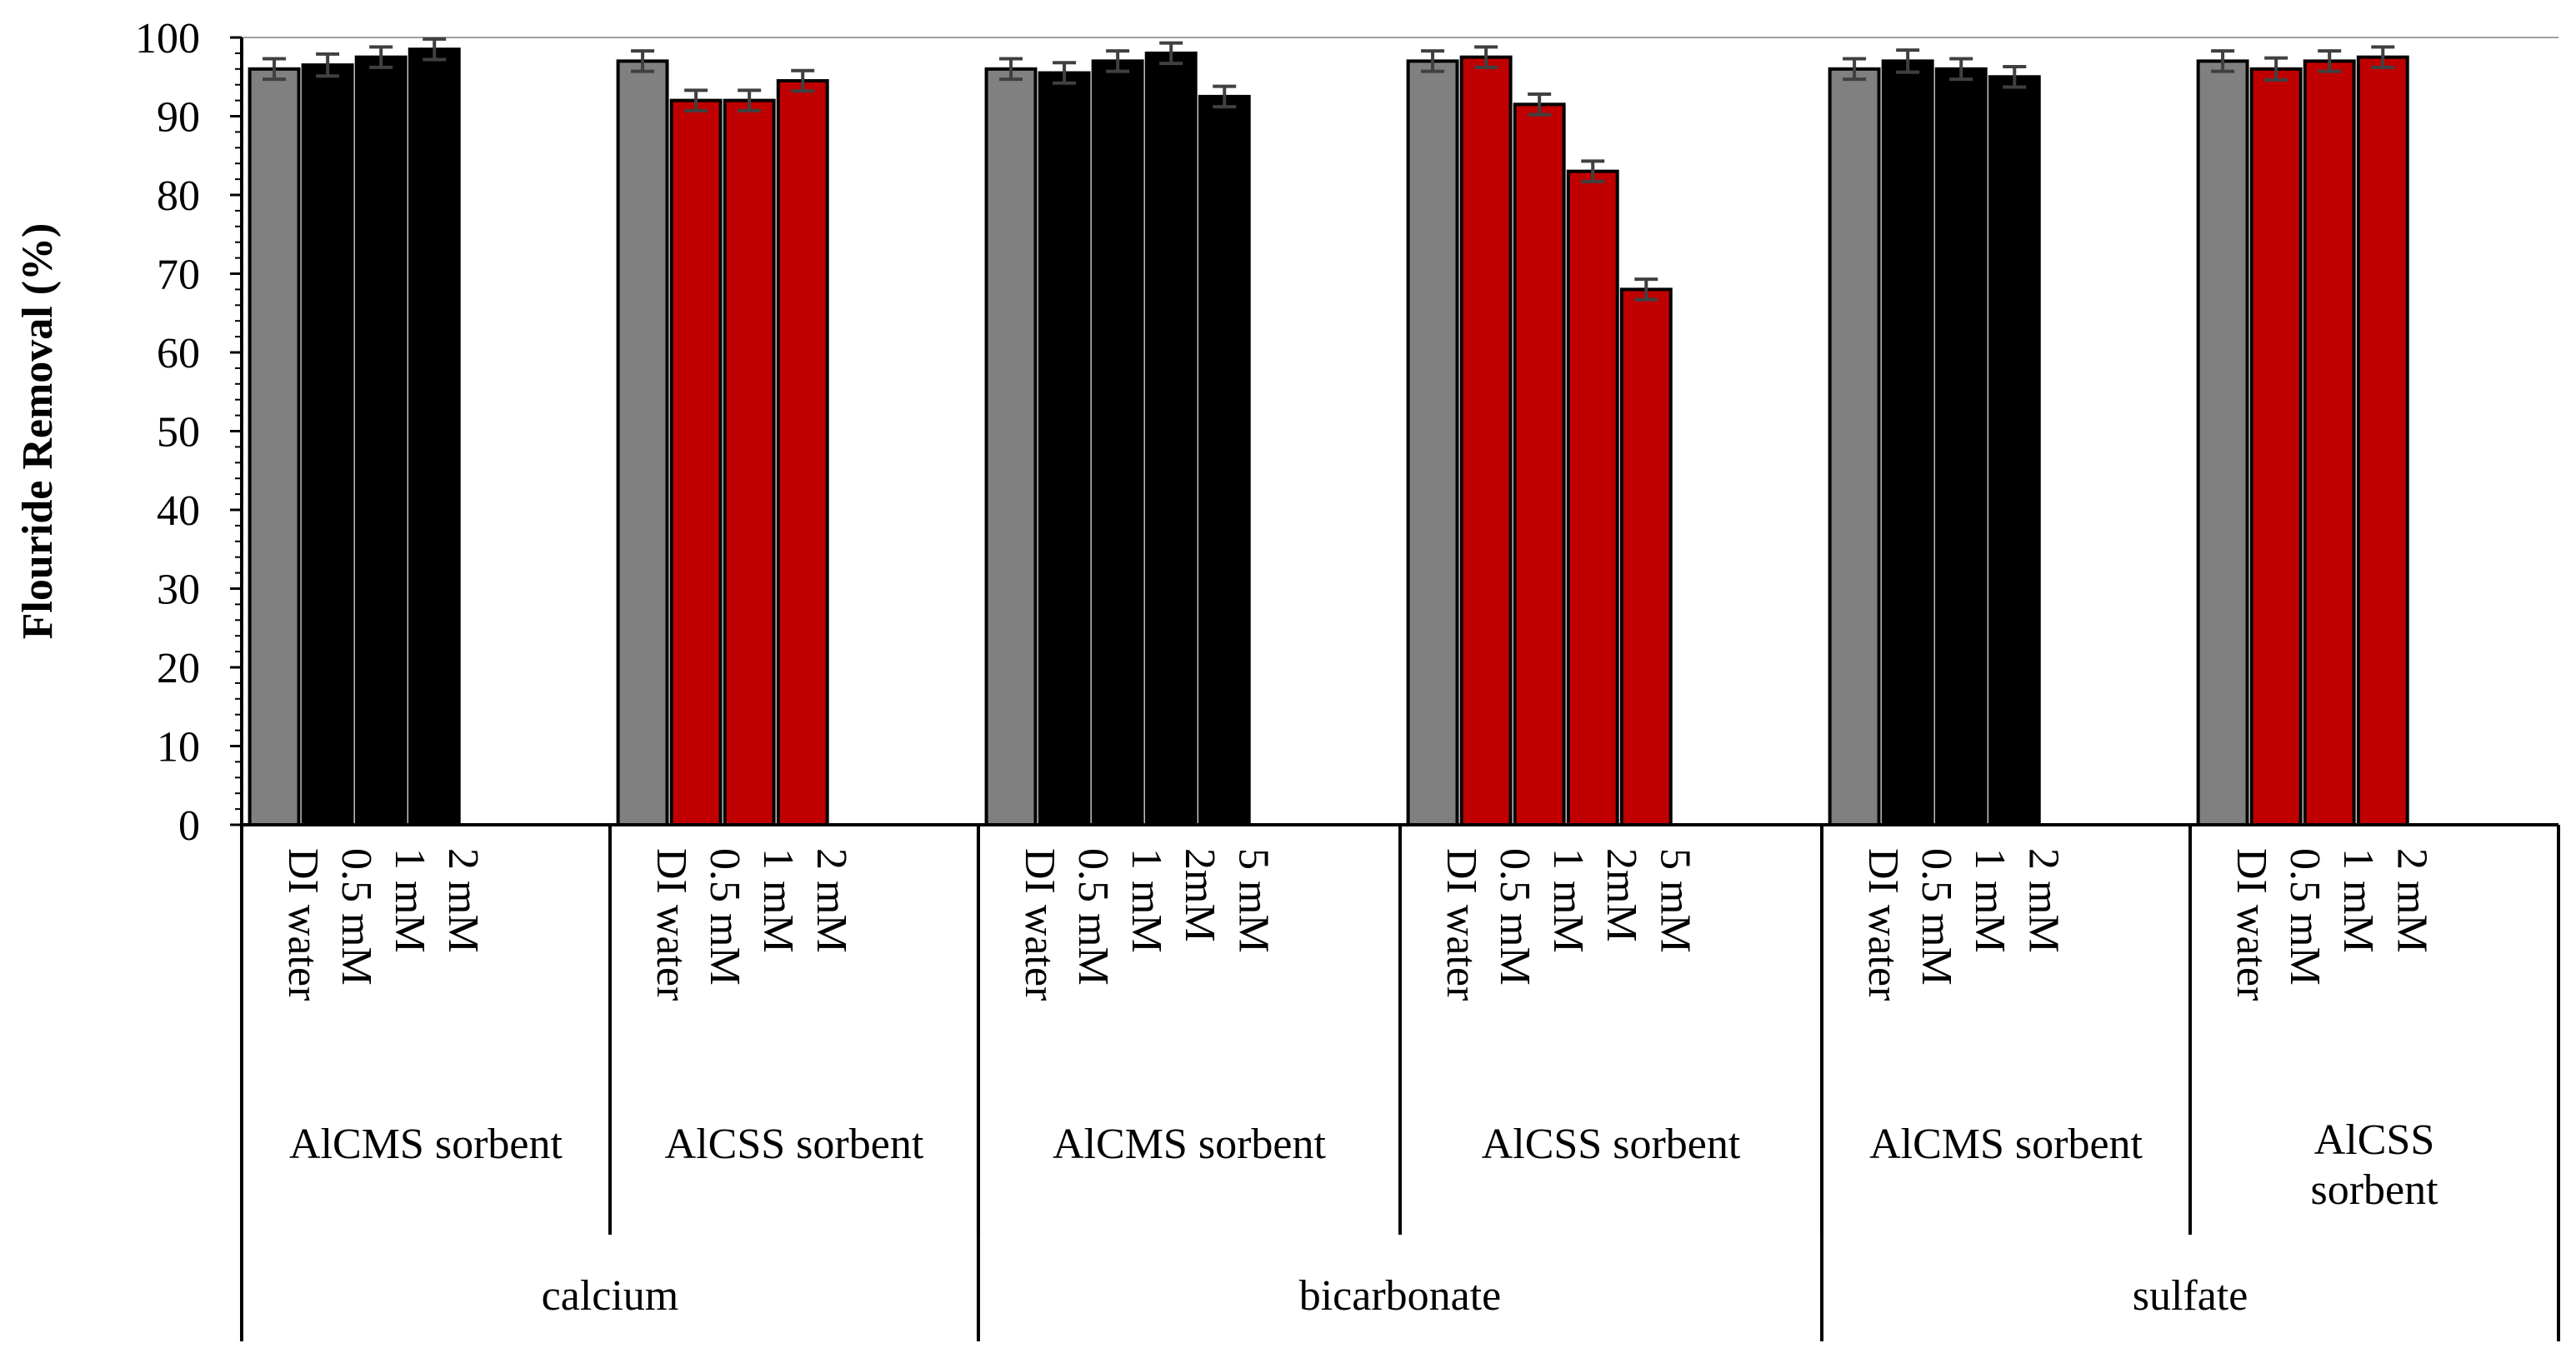  Describe the element at coordinates (179, 590) in the screenshot. I see `y-tick-label: 30` at that location.